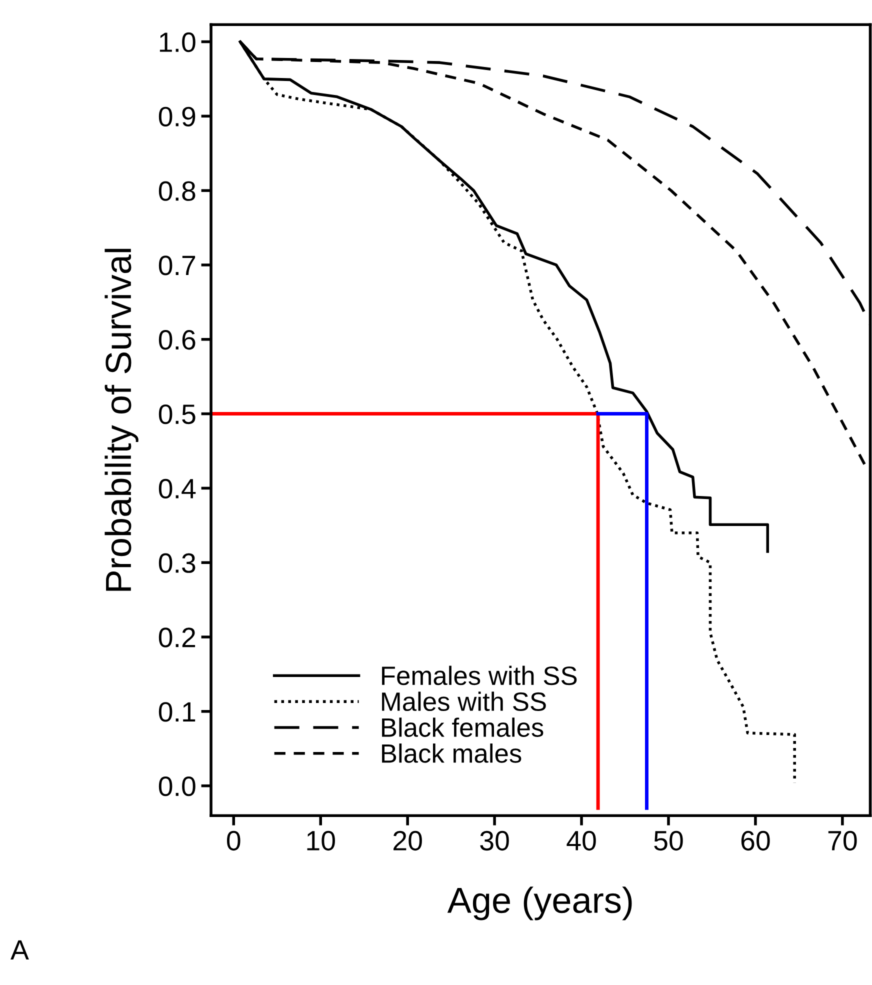  I want to click on y-tick-label: 0.3, so click(177, 563).